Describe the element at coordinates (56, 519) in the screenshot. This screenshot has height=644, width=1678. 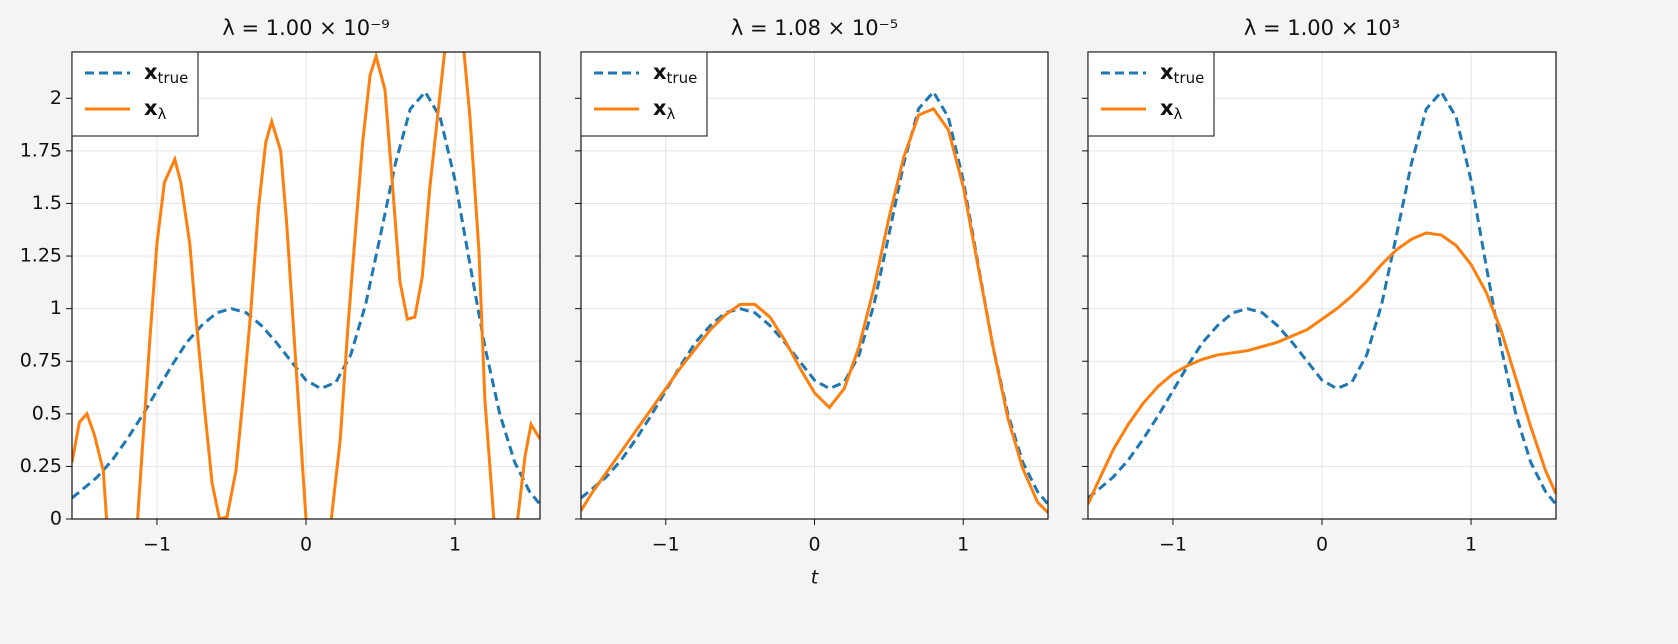
I see `y-tick-label: 0` at that location.